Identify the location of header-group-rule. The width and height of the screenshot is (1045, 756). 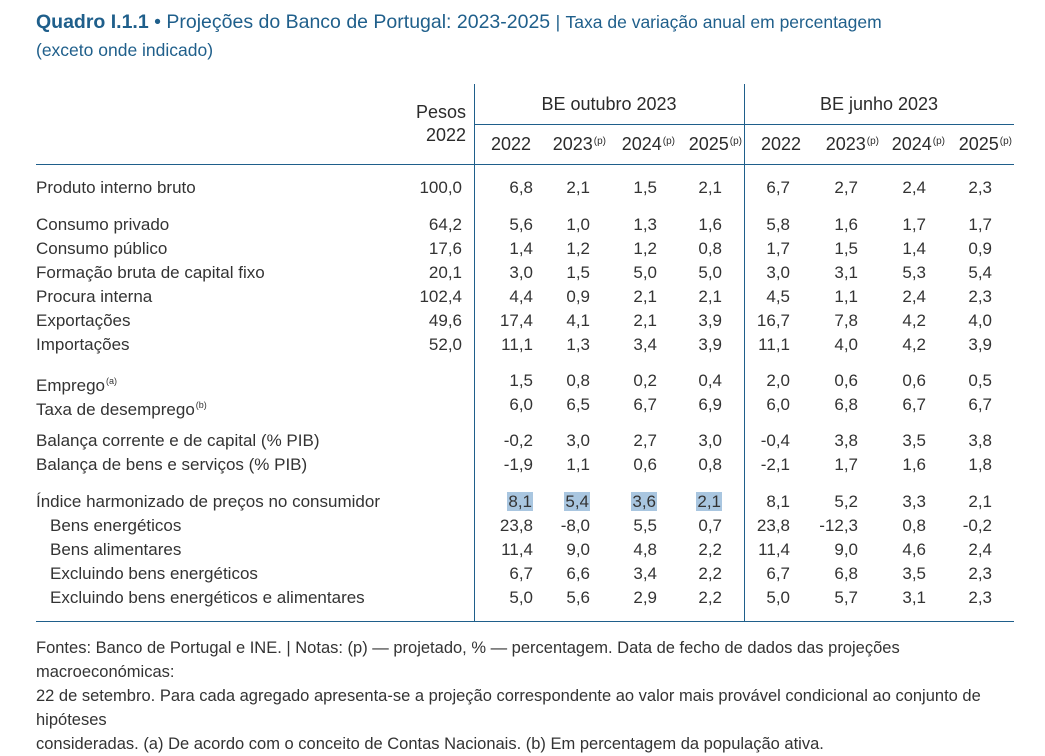
(744, 124).